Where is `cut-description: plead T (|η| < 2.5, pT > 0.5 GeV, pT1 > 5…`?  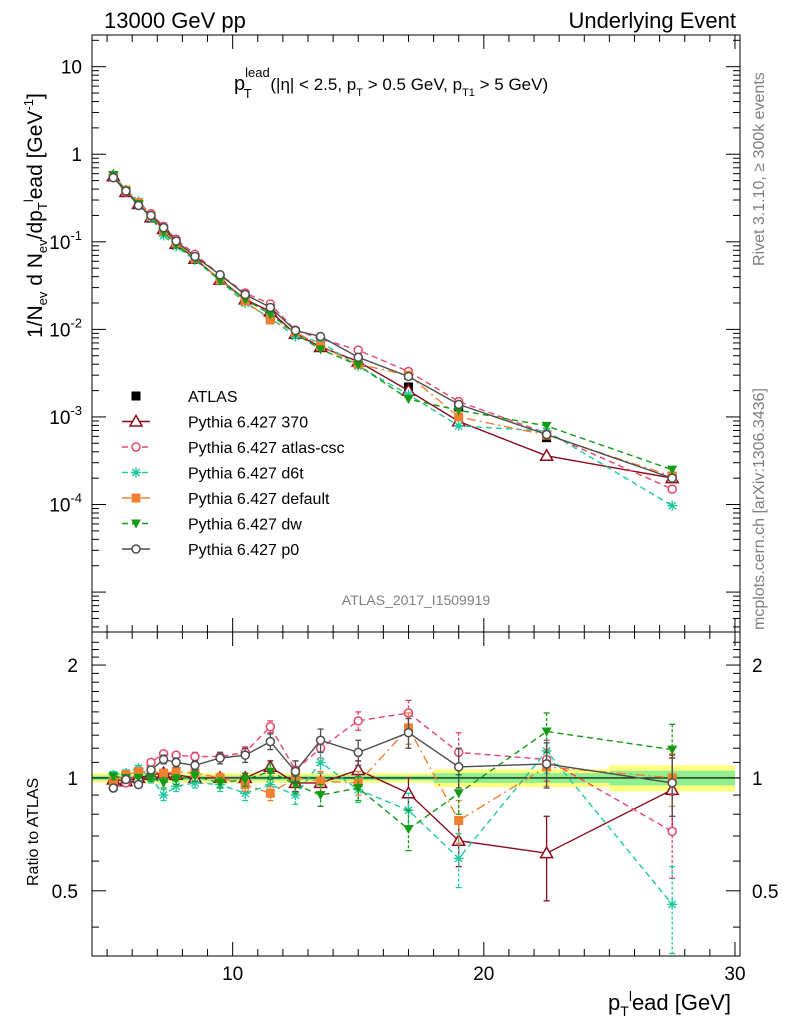
cut-description: plead T (|η| < 2.5, pT > 0.5 GeV, pT1 > 5… is located at coordinates (391, 83).